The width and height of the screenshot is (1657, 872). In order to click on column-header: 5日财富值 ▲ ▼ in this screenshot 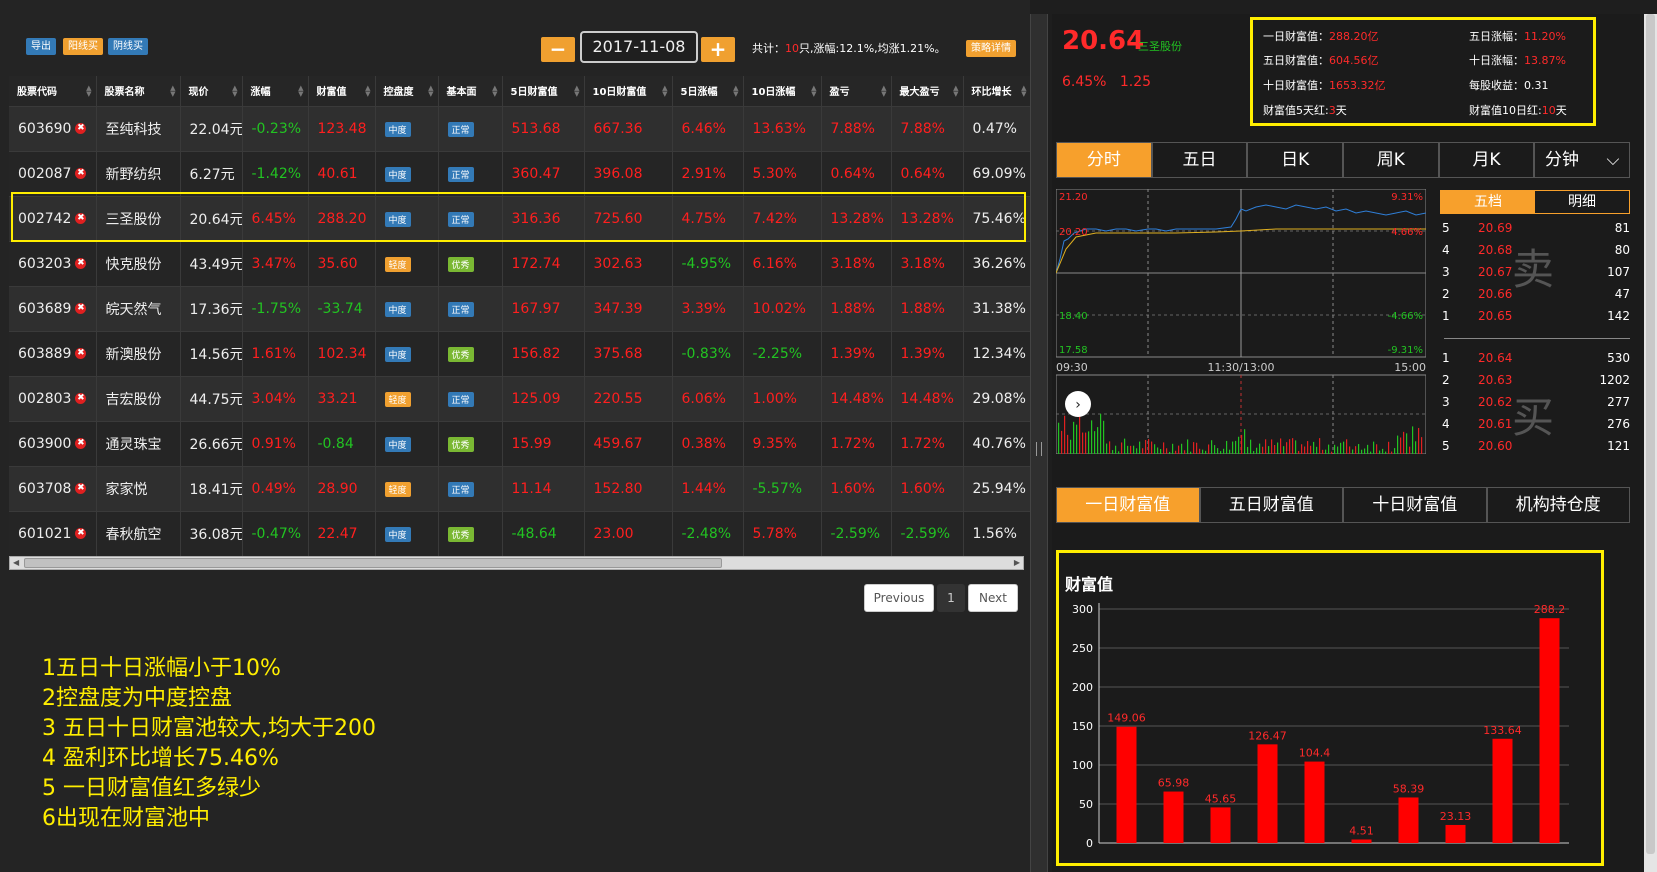, I will do `click(543, 91)`.